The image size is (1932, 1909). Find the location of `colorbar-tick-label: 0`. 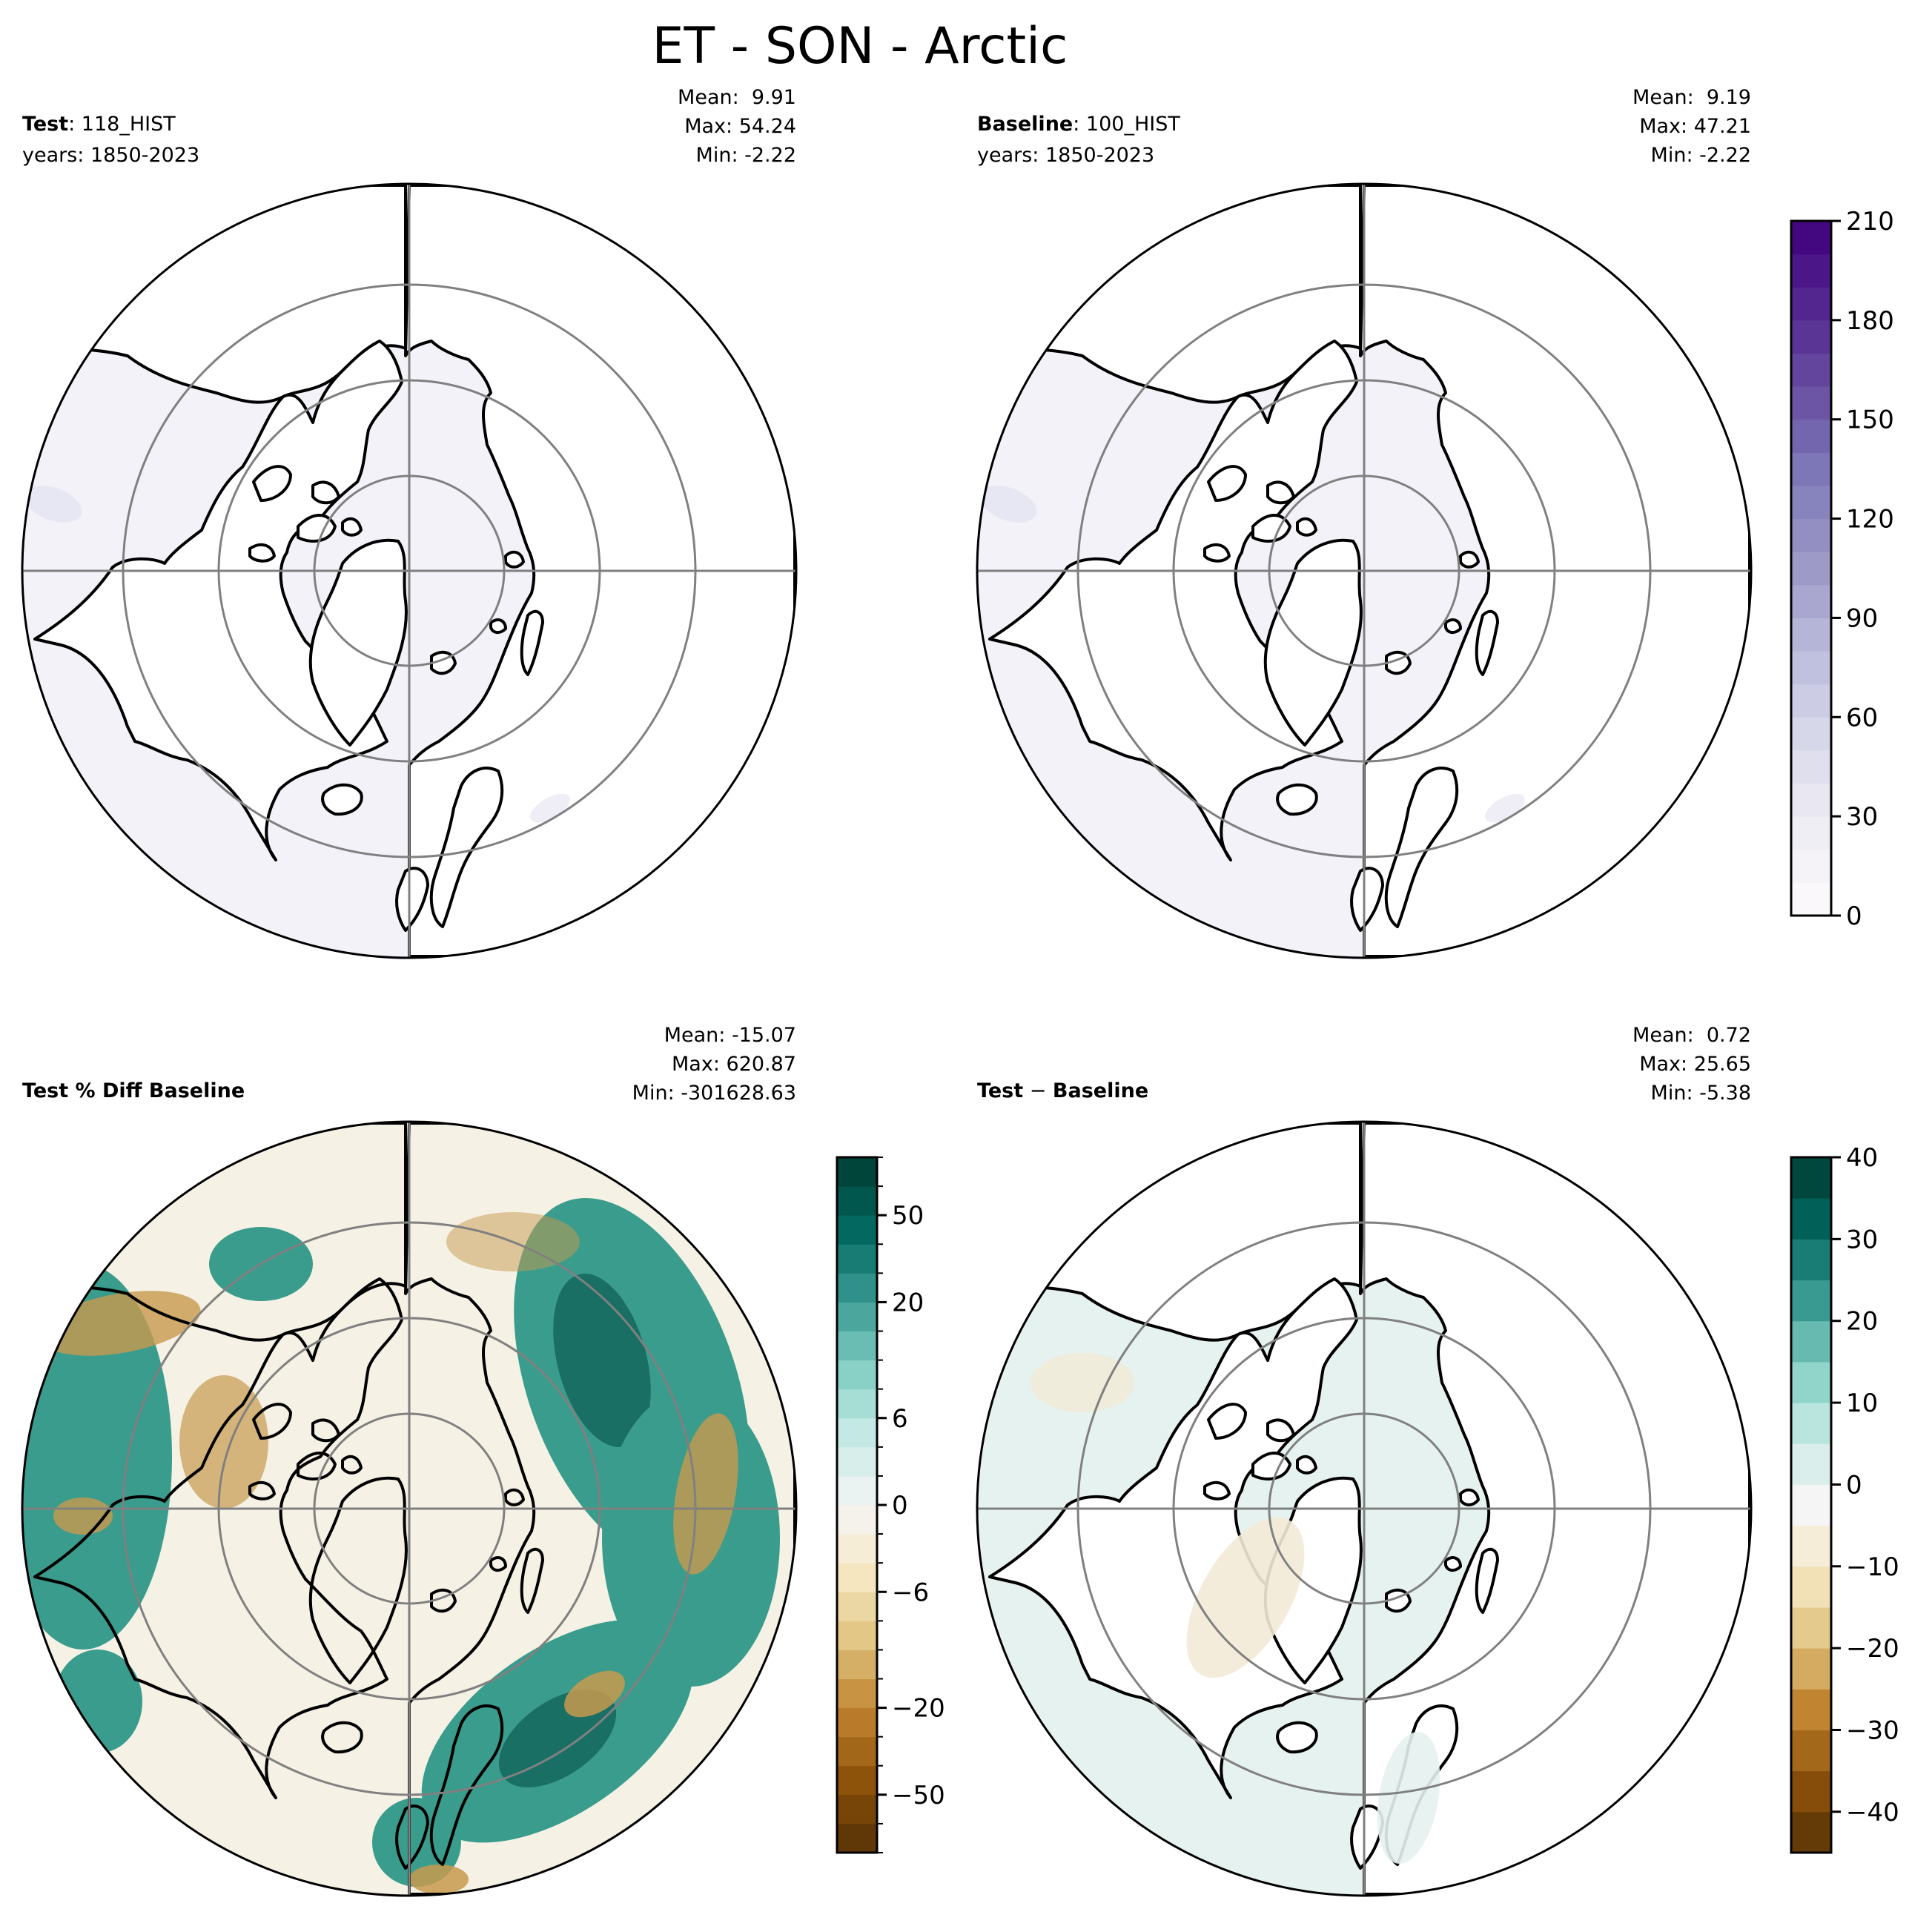

colorbar-tick-label: 0 is located at coordinates (1854, 916).